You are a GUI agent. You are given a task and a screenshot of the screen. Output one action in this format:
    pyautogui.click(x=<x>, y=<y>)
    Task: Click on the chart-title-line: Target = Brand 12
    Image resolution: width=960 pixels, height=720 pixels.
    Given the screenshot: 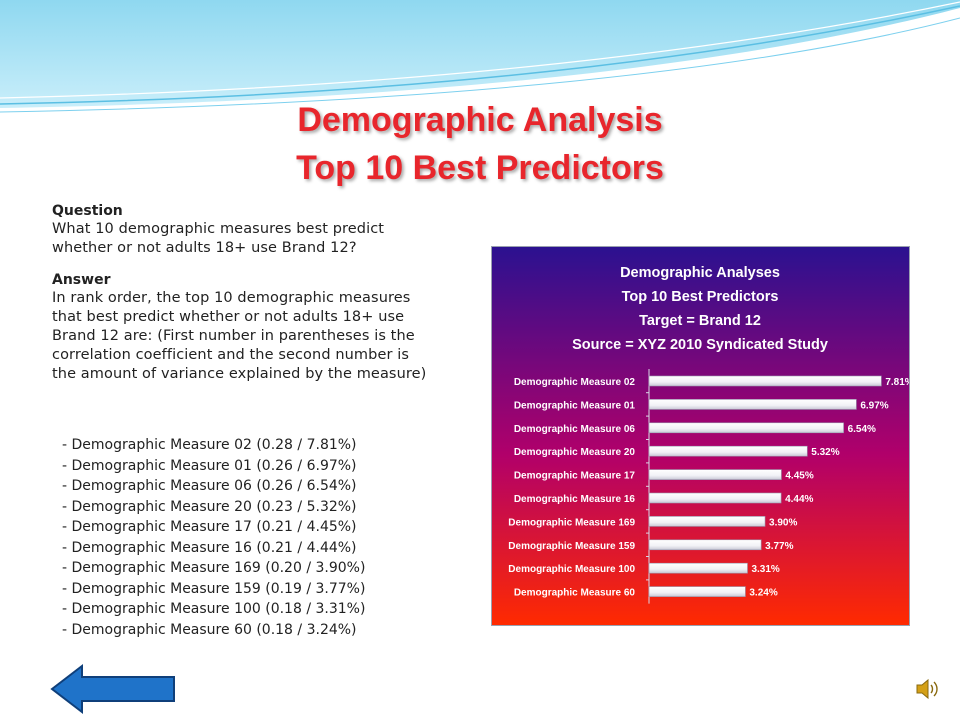 What is the action you would take?
    pyautogui.click(x=700, y=321)
    